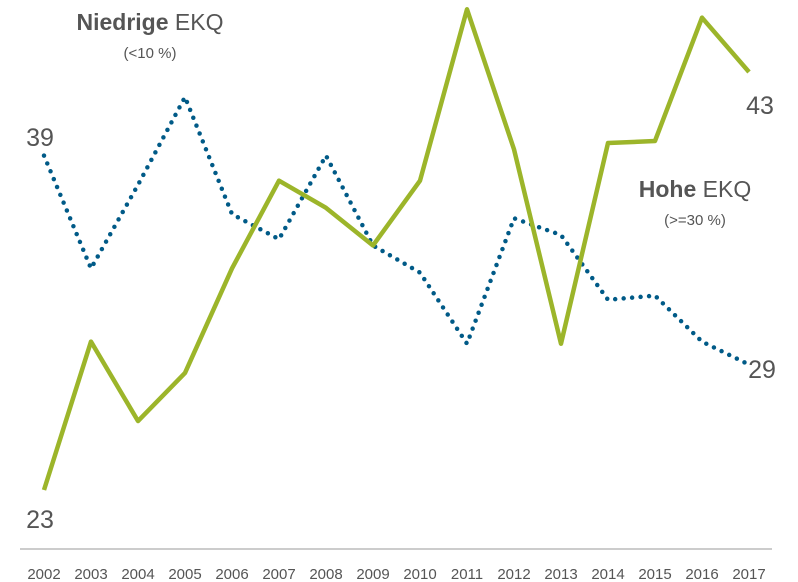 The width and height of the screenshot is (798, 582). I want to click on x-tick-label: 2015, so click(654, 574).